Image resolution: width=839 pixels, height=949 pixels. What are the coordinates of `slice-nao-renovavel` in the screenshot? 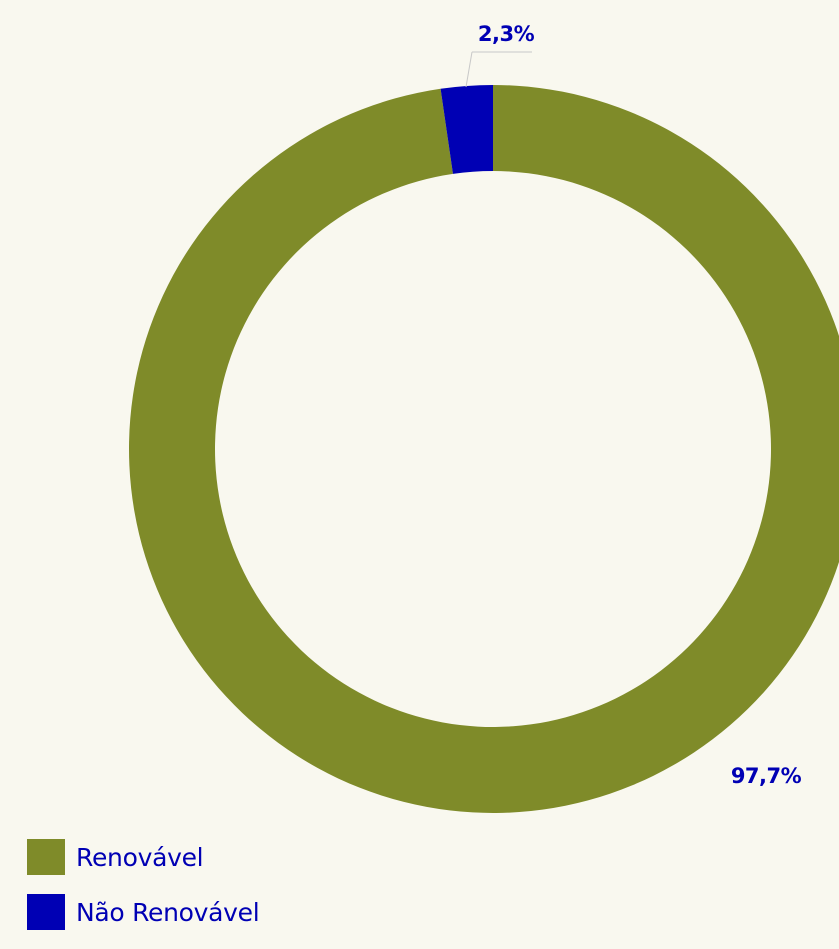 It's located at (466, 129).